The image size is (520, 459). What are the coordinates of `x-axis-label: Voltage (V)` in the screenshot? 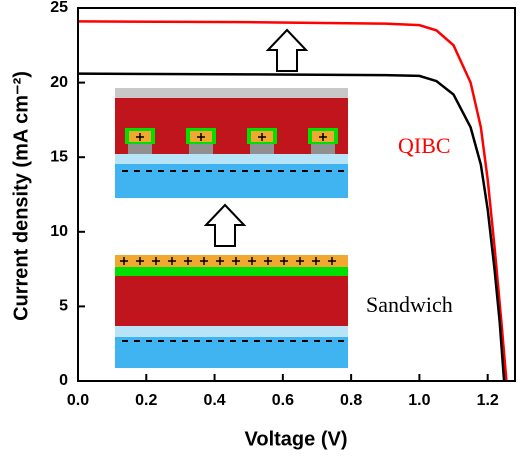 It's located at (296, 439).